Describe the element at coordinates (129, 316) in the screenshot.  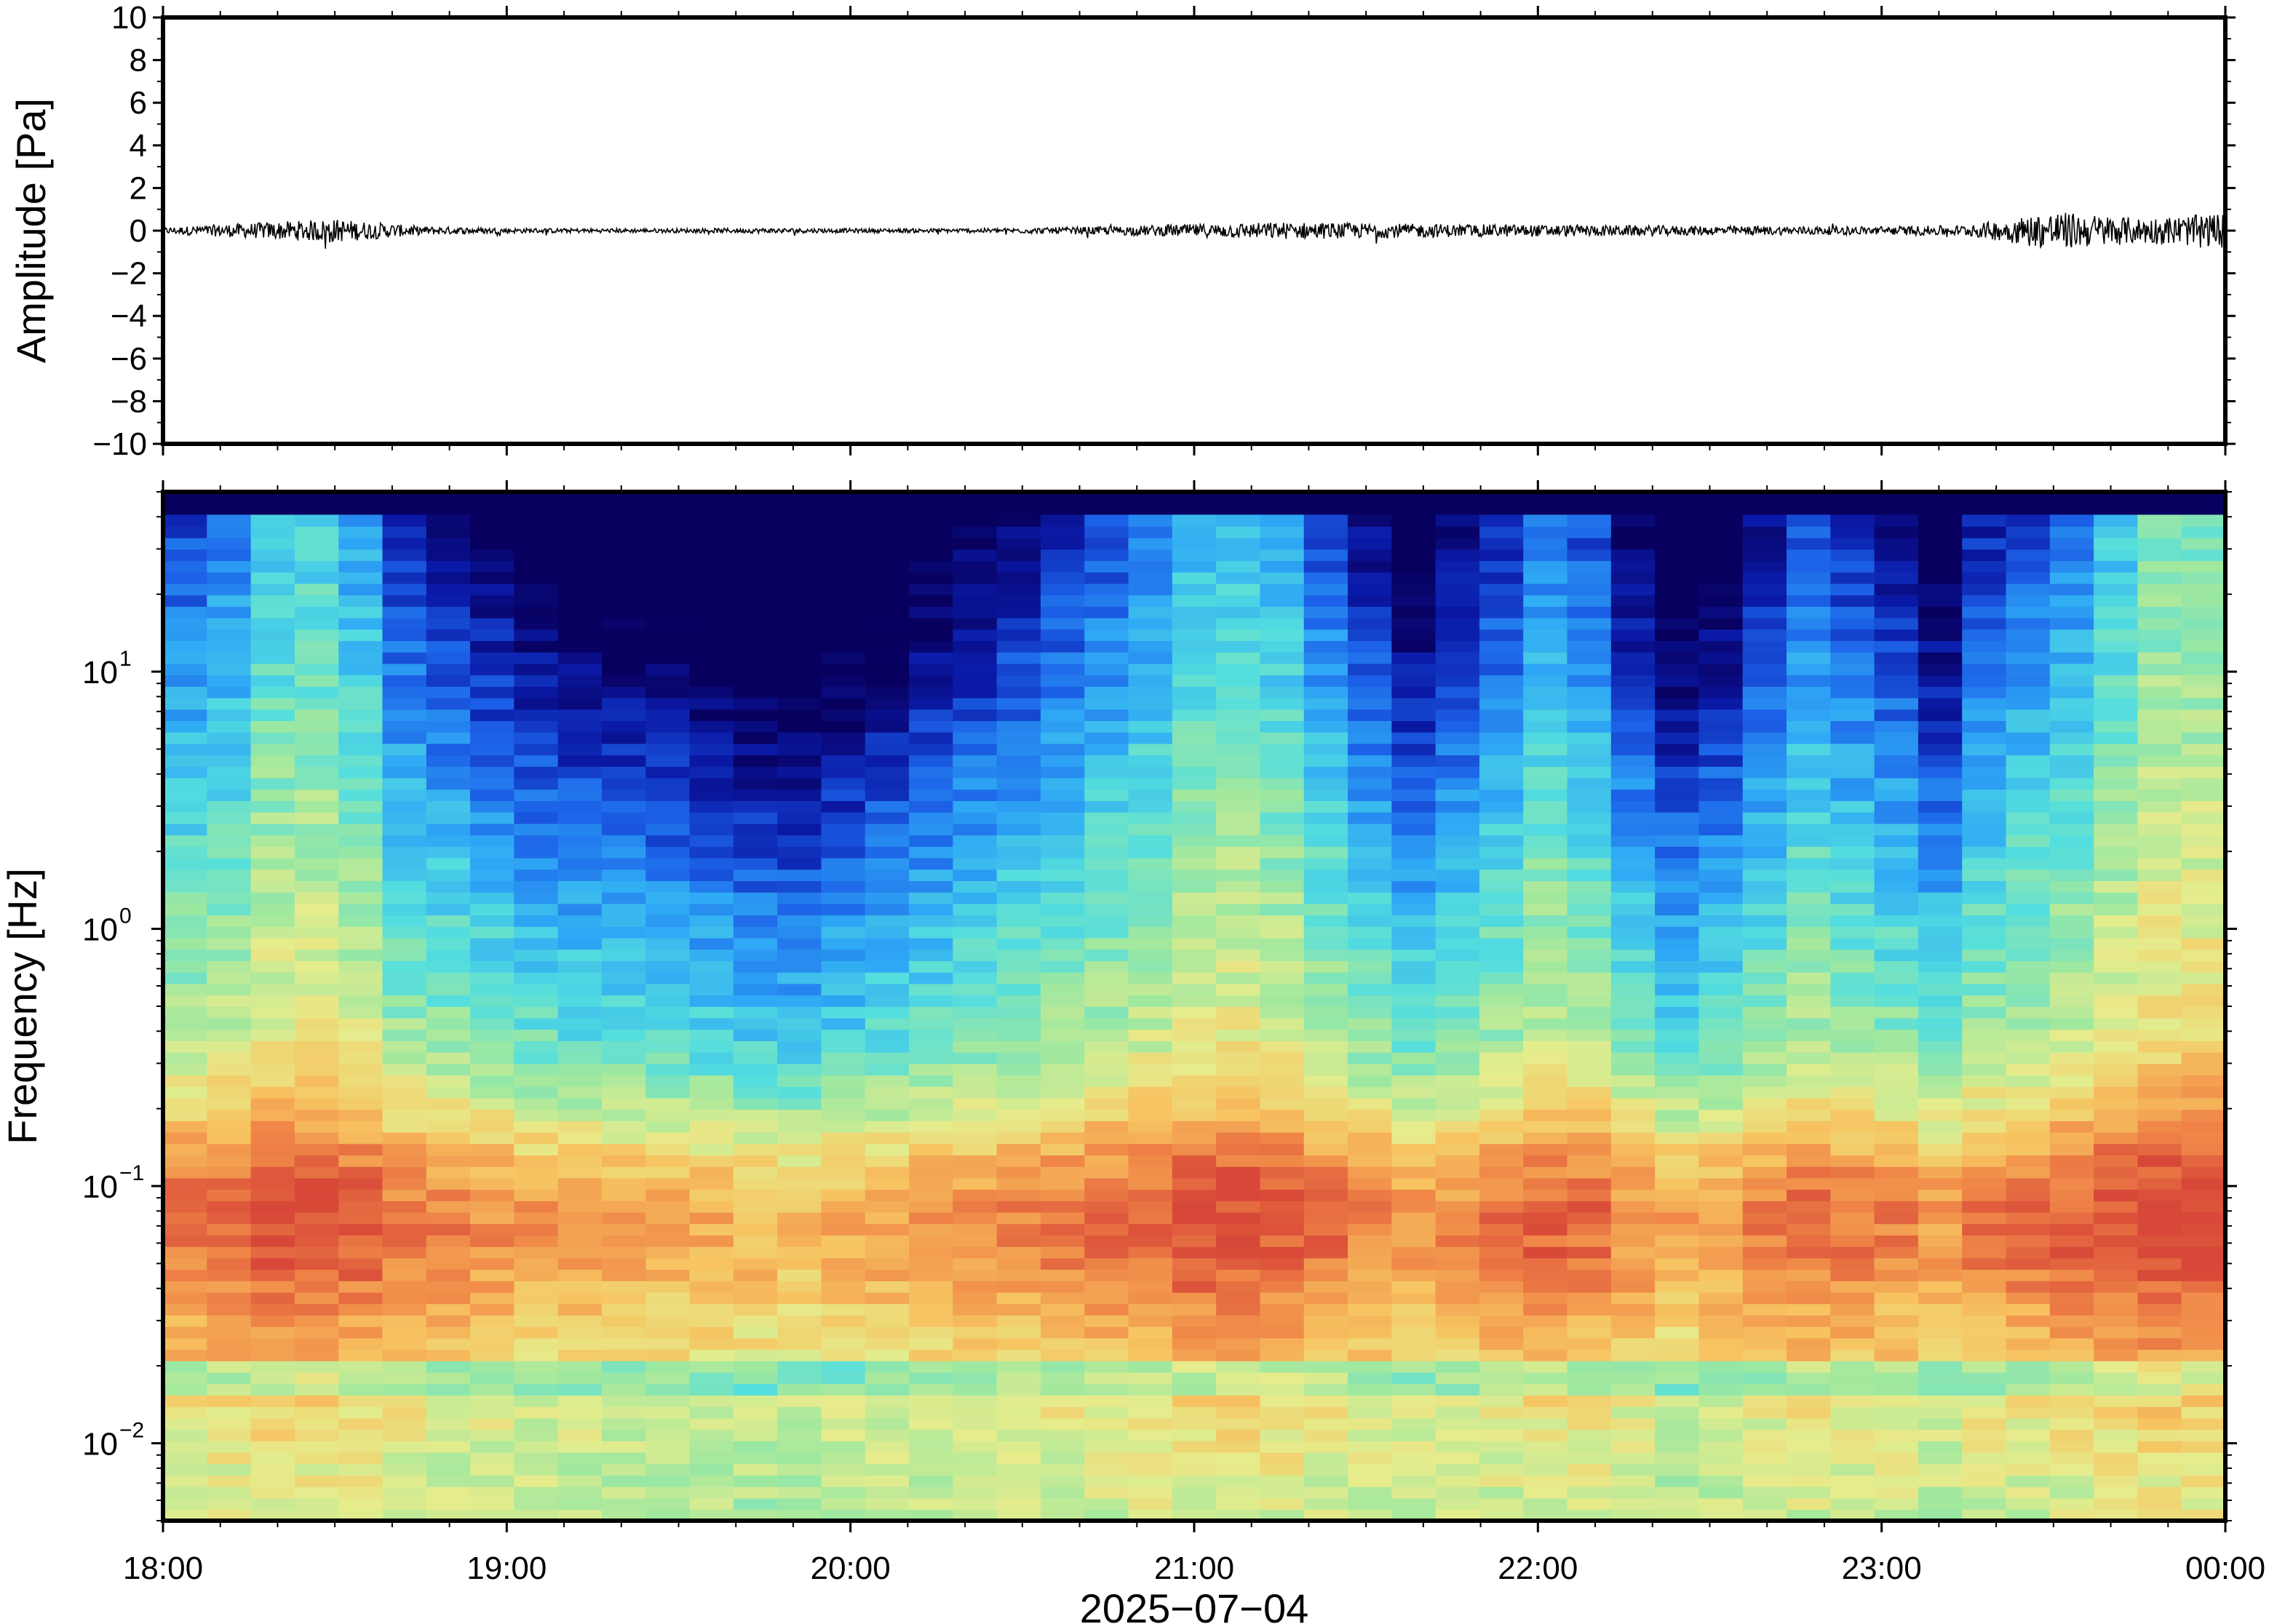
I see `amplitude-tick-label: −4` at that location.